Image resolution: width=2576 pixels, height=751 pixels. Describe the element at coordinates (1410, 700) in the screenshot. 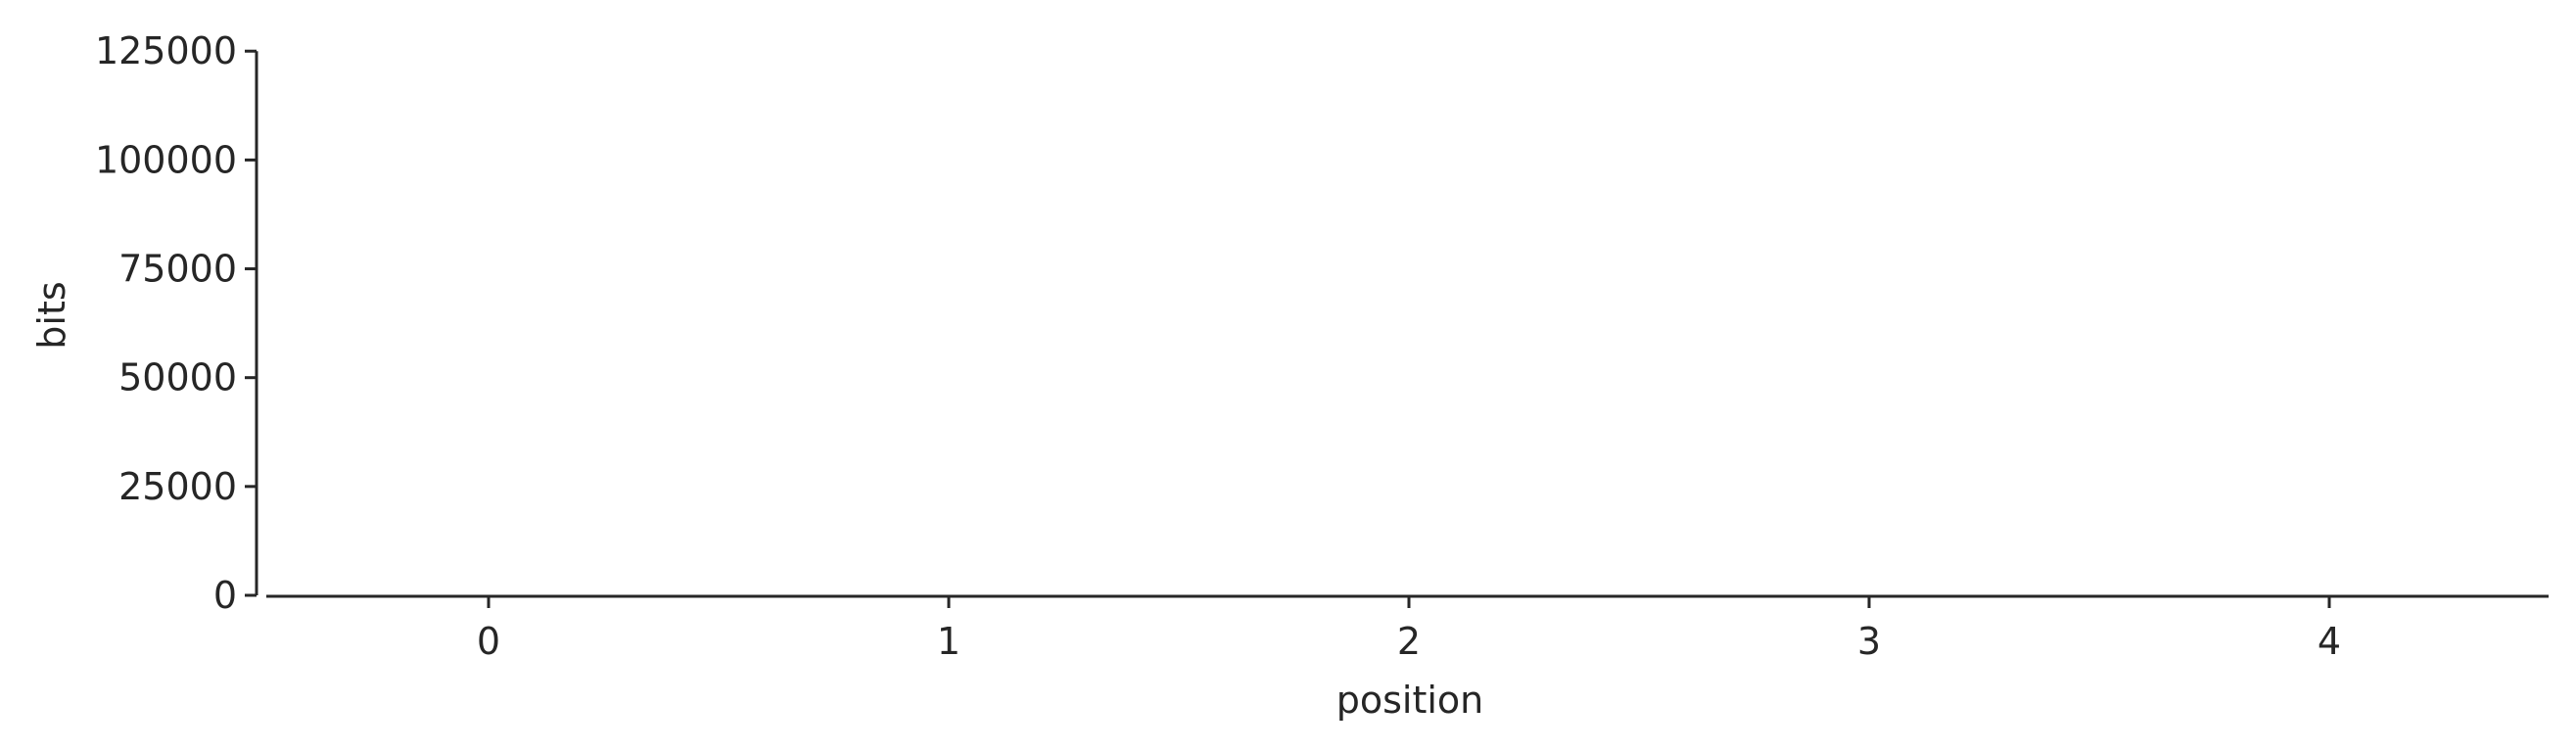

I see `x-axis-title: position` at that location.